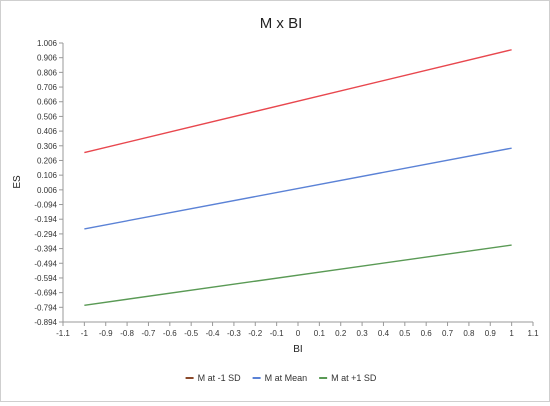  Describe the element at coordinates (47, 116) in the screenshot. I see `y-tick-label: 0.506` at that location.